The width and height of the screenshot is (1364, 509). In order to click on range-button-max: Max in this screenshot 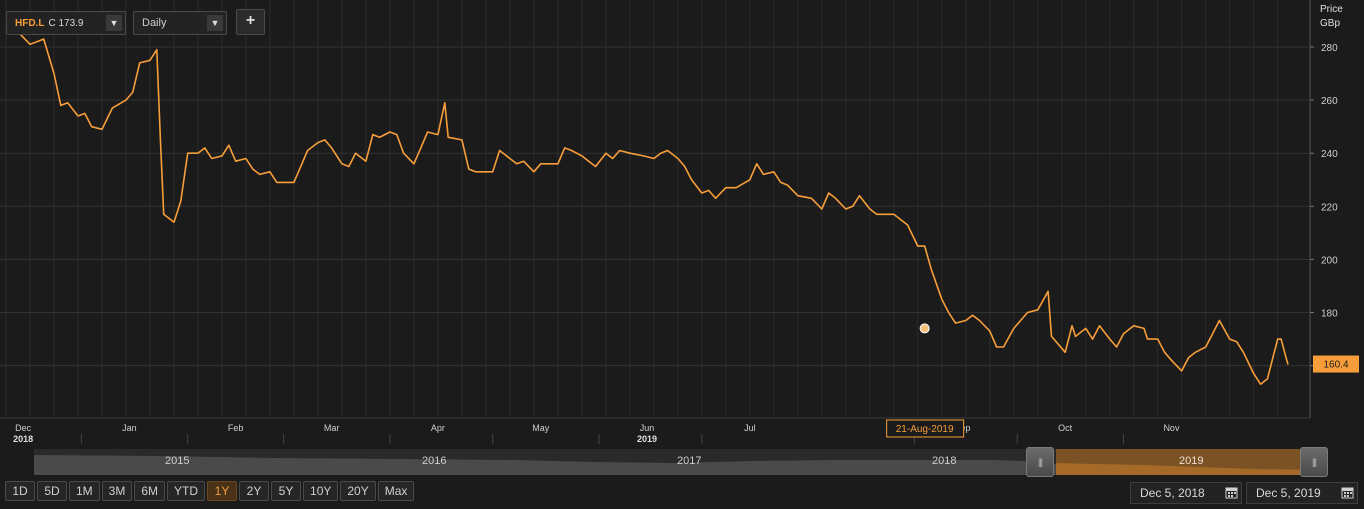, I will do `click(396, 491)`.